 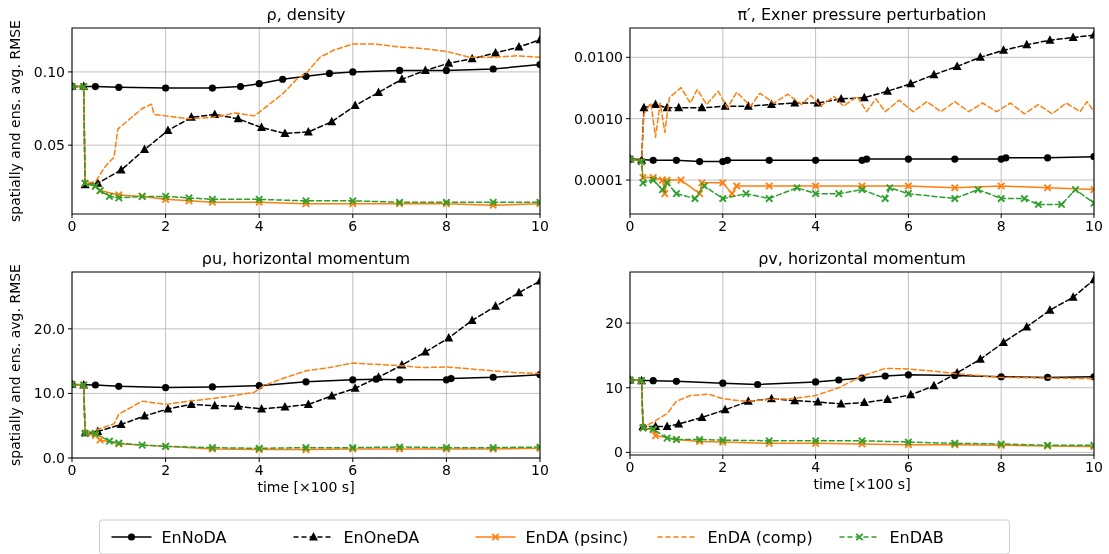 I want to click on y-tick-label: 0, so click(x=618, y=452).